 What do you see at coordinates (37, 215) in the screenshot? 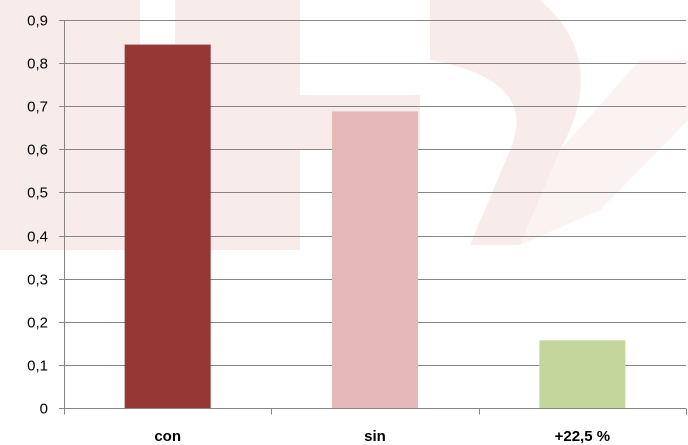
I see `y-tick-labels: 0 0,1 0,2 0,3 0,4 0,5 0,6 0,7 0,8 0,9` at bounding box center [37, 215].